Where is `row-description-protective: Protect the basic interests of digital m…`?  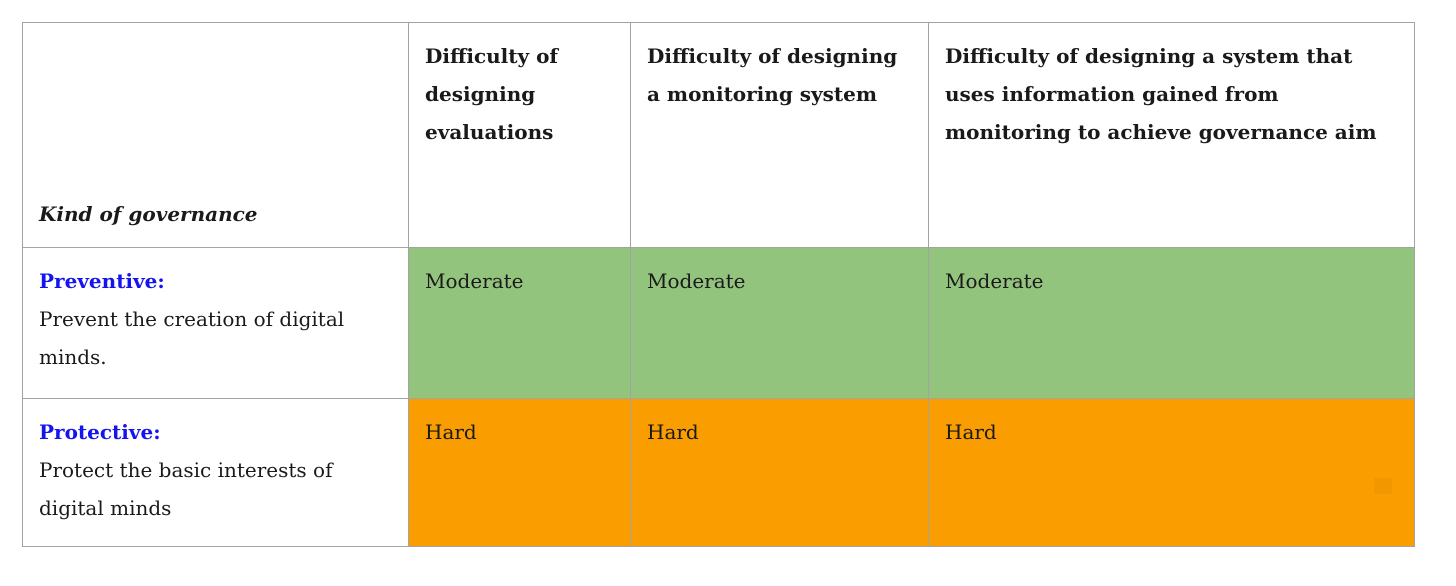 row-description-protective: Protect the basic interests of digital m… is located at coordinates (186, 489).